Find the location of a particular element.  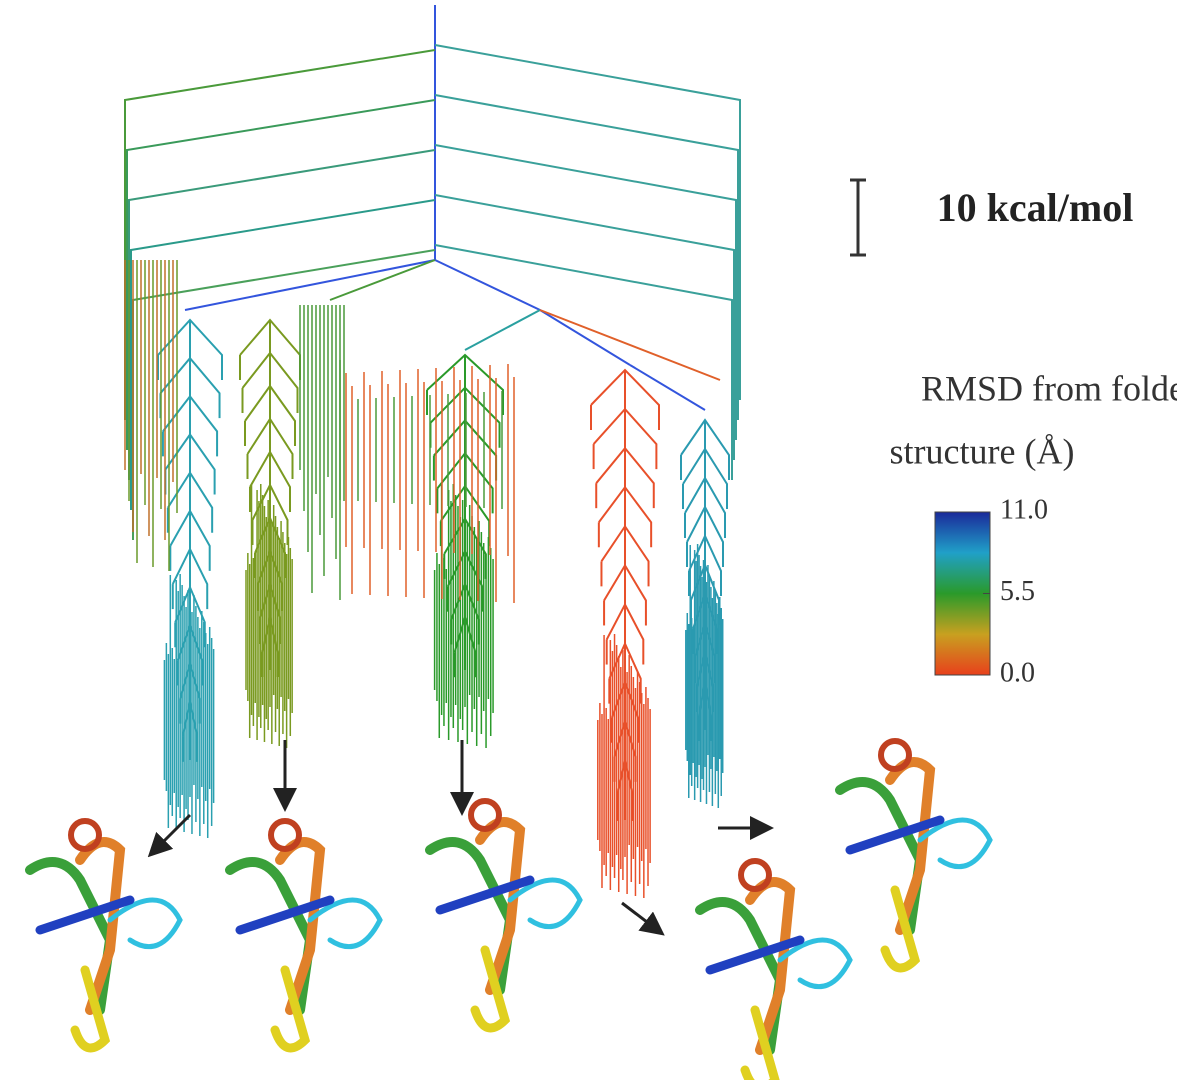

colorbar is located at coordinates (962, 593).